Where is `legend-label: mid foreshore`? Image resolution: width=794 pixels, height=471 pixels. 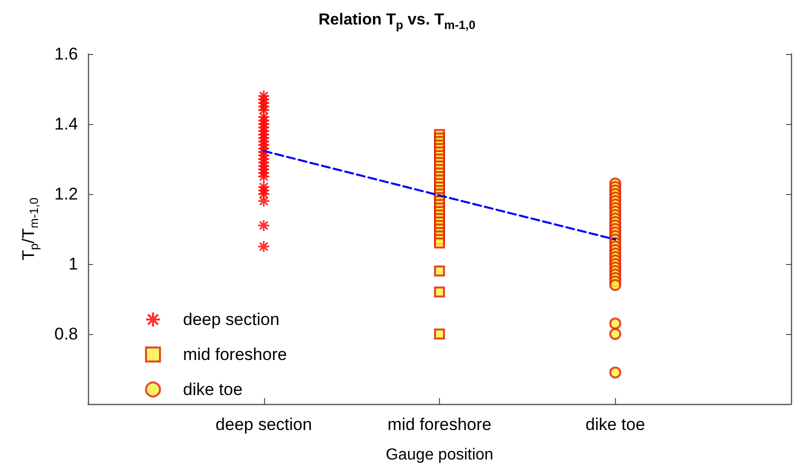
legend-label: mid foreshore is located at coordinates (235, 354).